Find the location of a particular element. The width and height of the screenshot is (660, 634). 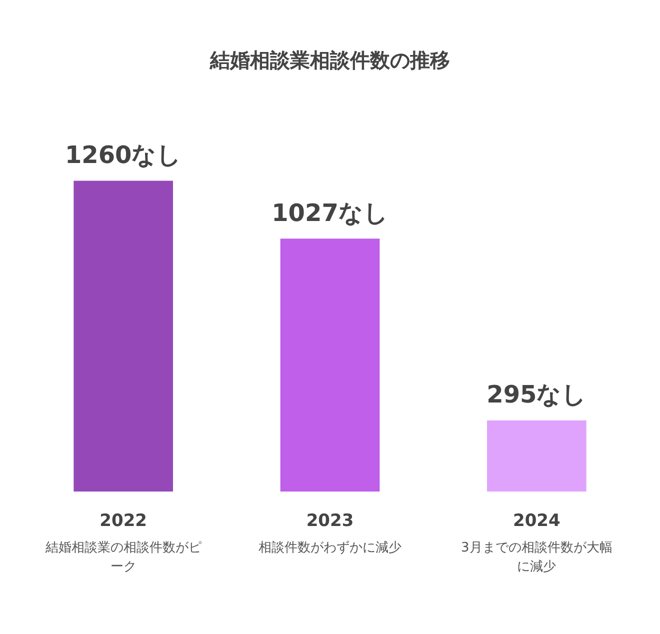

x-tick-label: 2022 is located at coordinates (123, 521).